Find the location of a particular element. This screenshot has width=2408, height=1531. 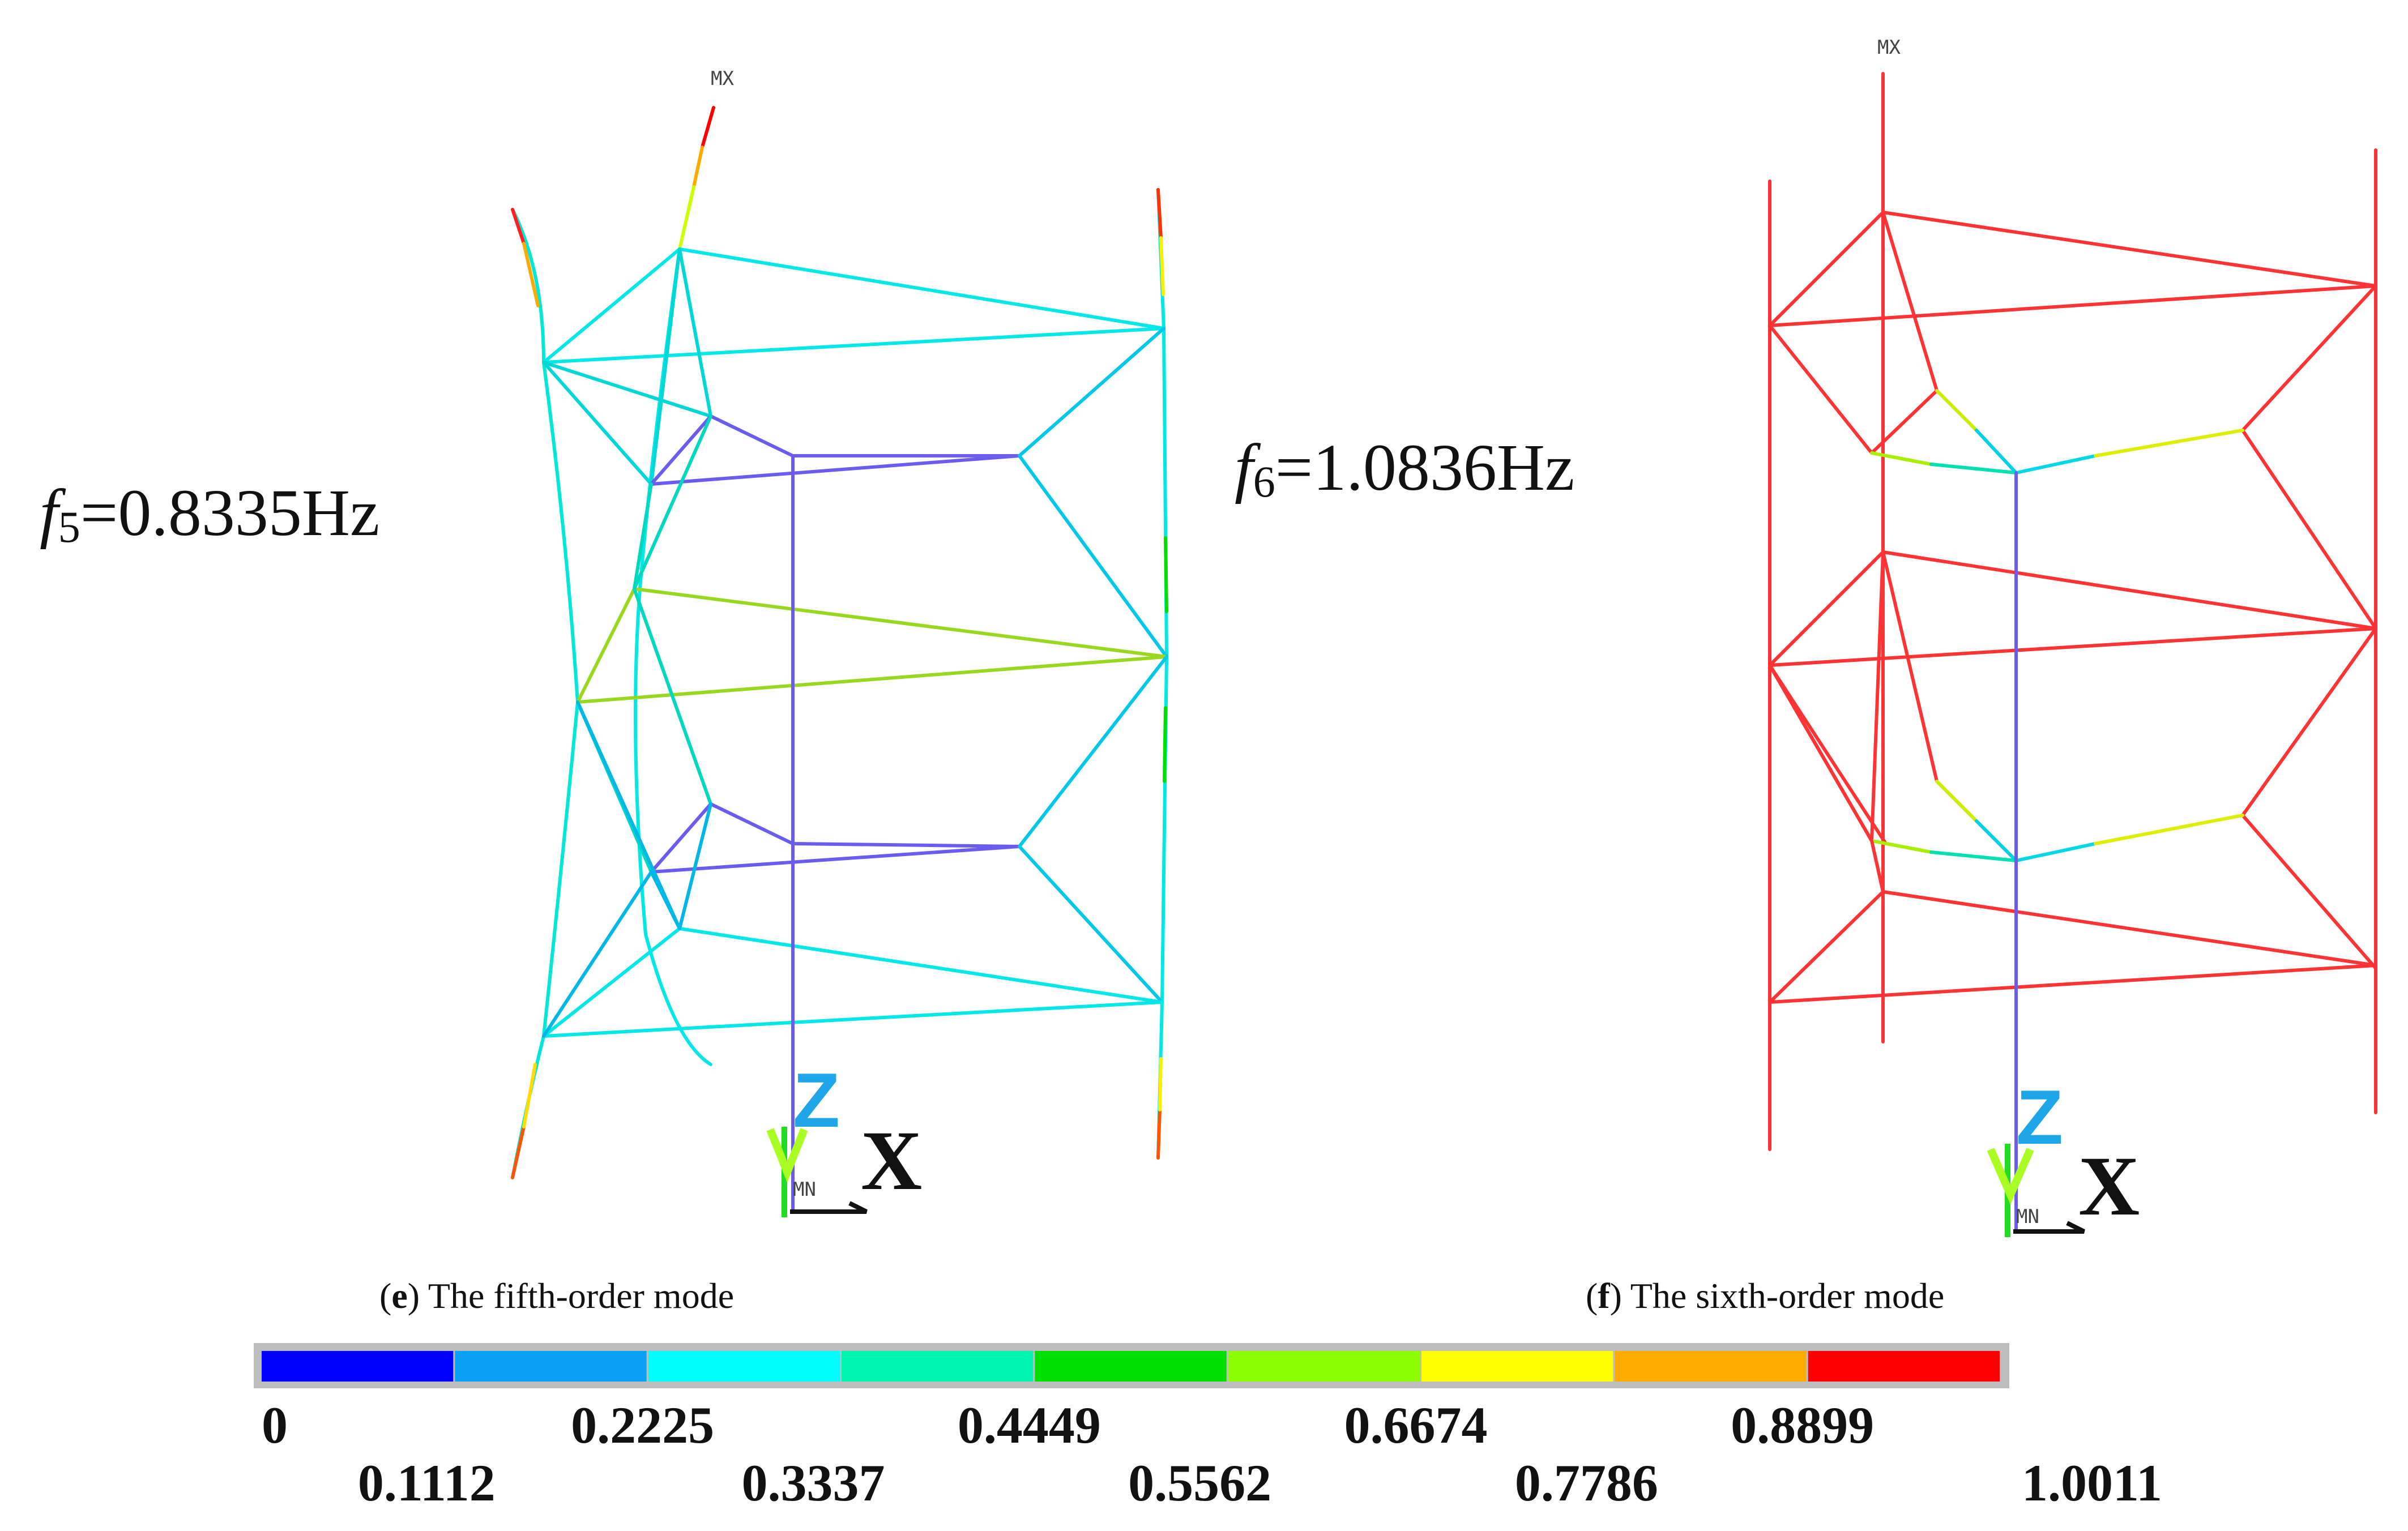

legend-ticks-top: 0 0.2225 0.4449 0.6674 0.8899 is located at coordinates (1068, 1425).